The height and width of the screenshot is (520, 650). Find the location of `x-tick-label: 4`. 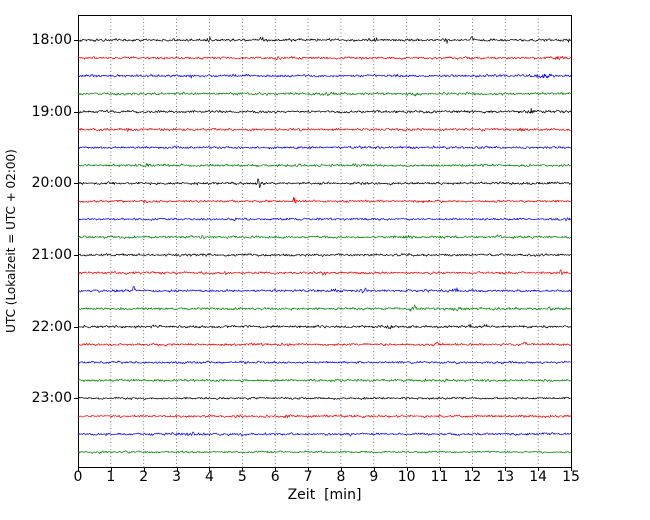

x-tick-label: 4 is located at coordinates (209, 477).